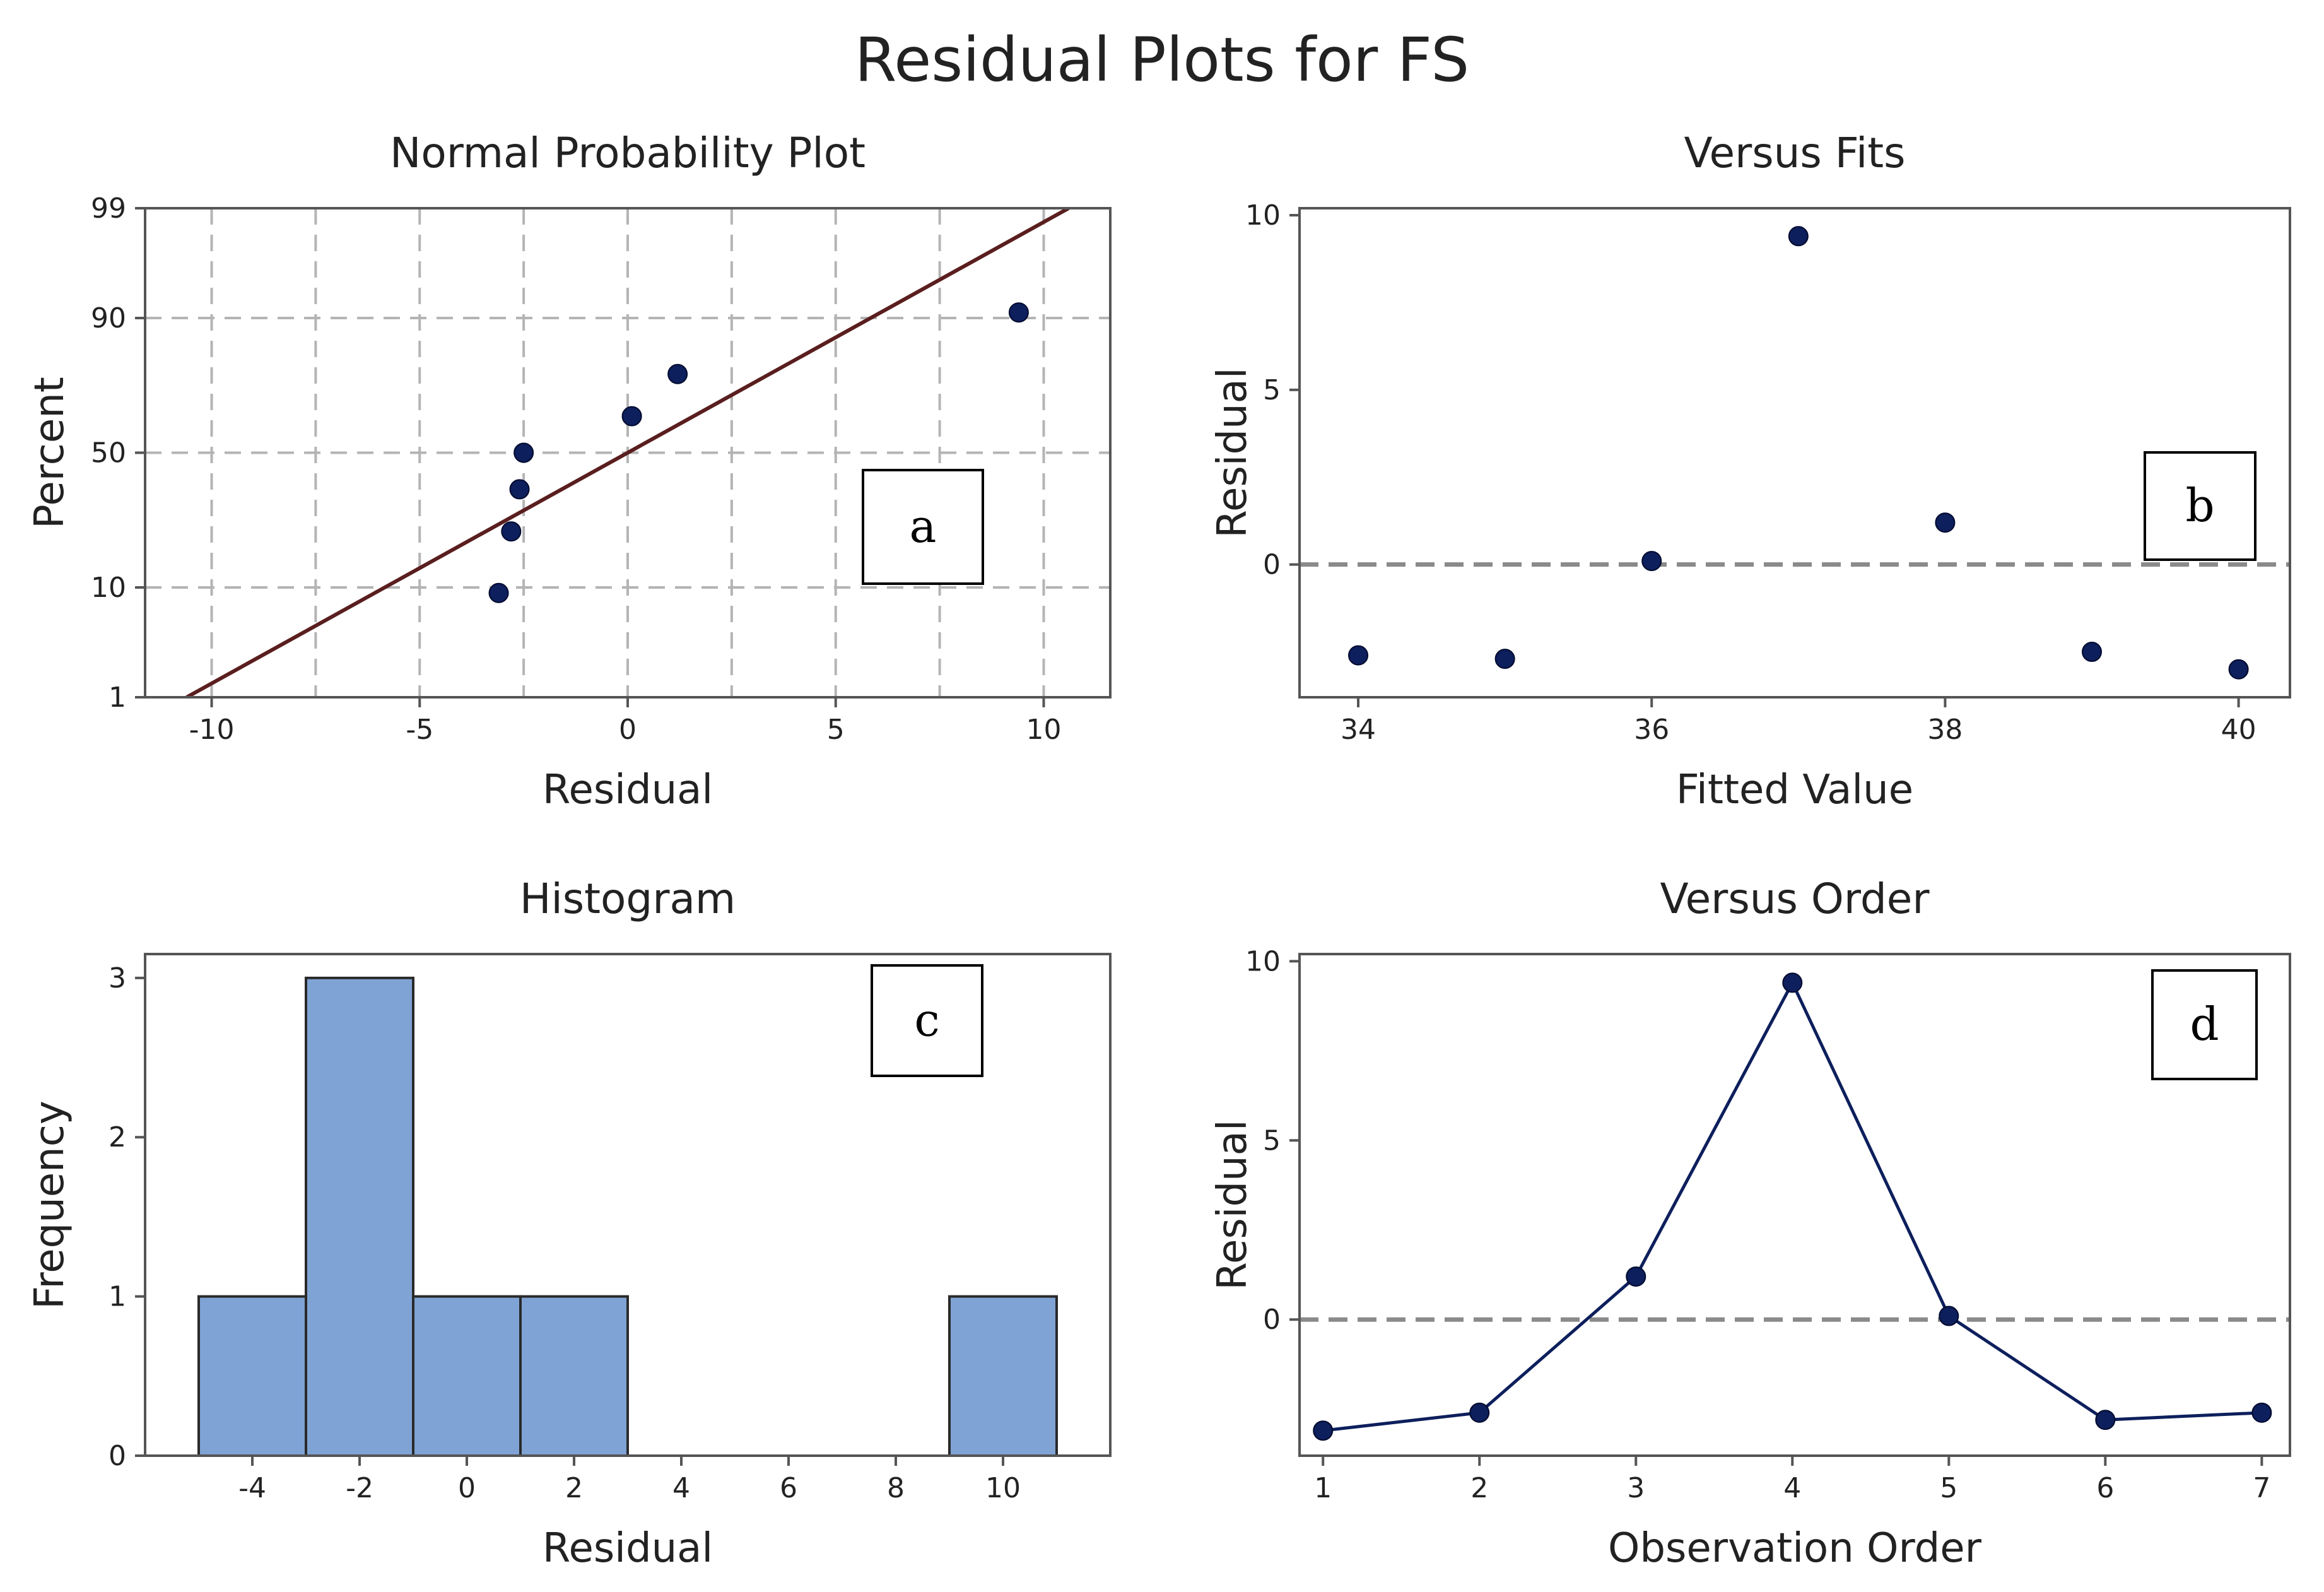  I want to click on x-tick-label: 7, so click(2261, 1488).